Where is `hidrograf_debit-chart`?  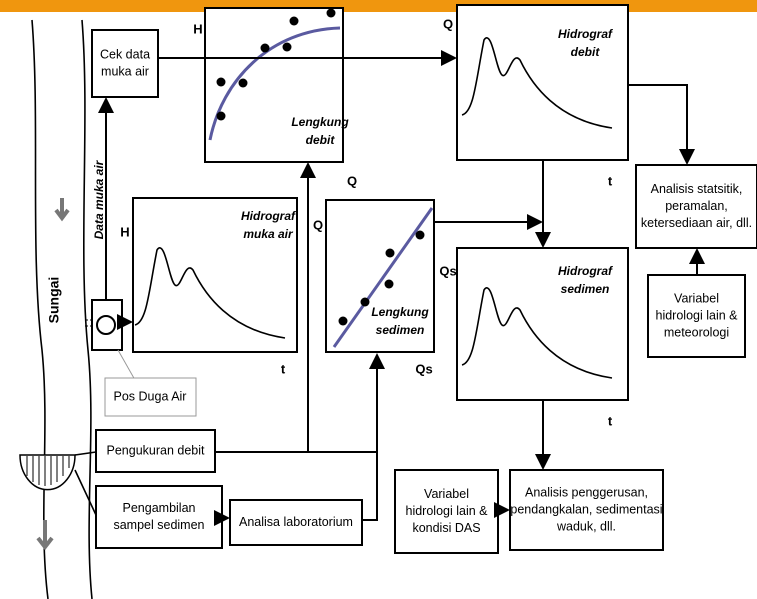 hidrograf_debit-chart is located at coordinates (542, 82).